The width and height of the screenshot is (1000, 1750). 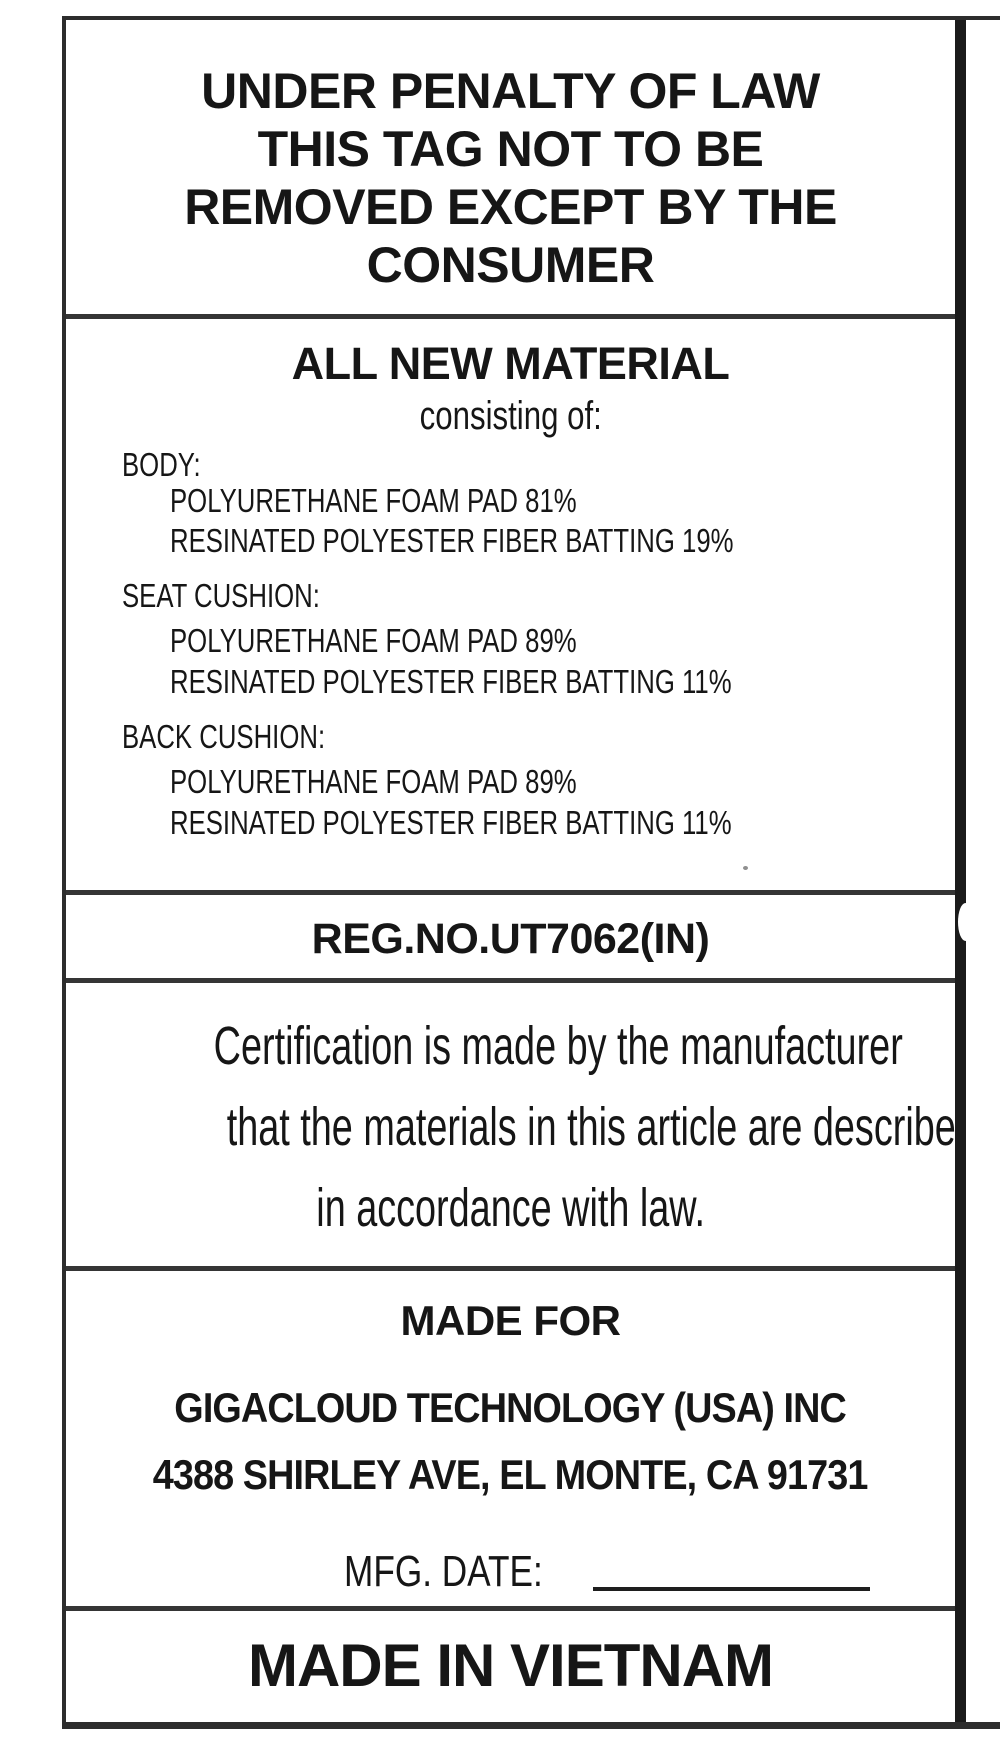 What do you see at coordinates (452, 540) in the screenshot?
I see `body-component-2: RESINATED POLYESTER FIBER BATTING 19%` at bounding box center [452, 540].